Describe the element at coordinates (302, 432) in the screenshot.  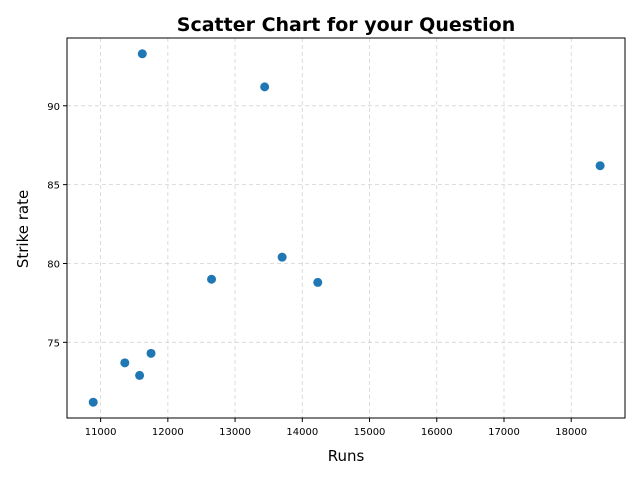
I see `x-tick-label: 14000` at that location.